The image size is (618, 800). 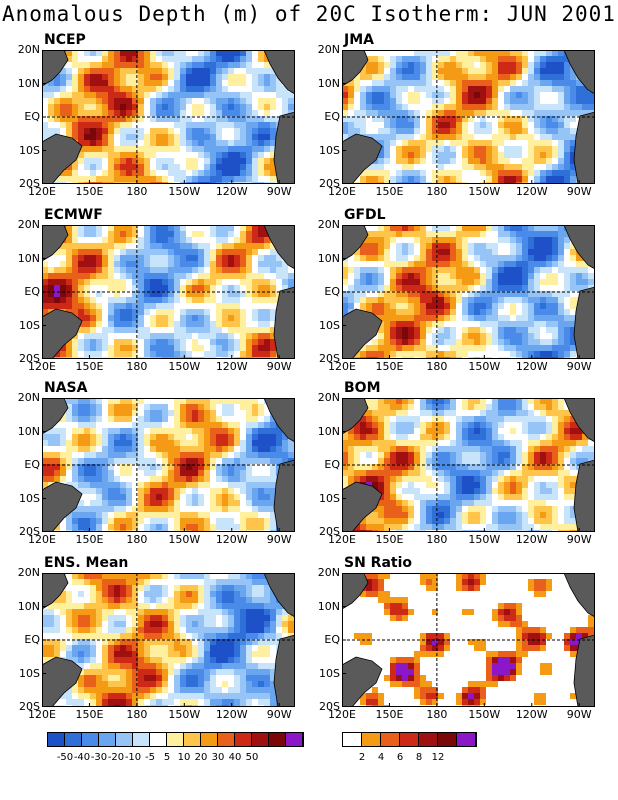 What do you see at coordinates (252, 757) in the screenshot?
I see `colorbar-label: 50` at bounding box center [252, 757].